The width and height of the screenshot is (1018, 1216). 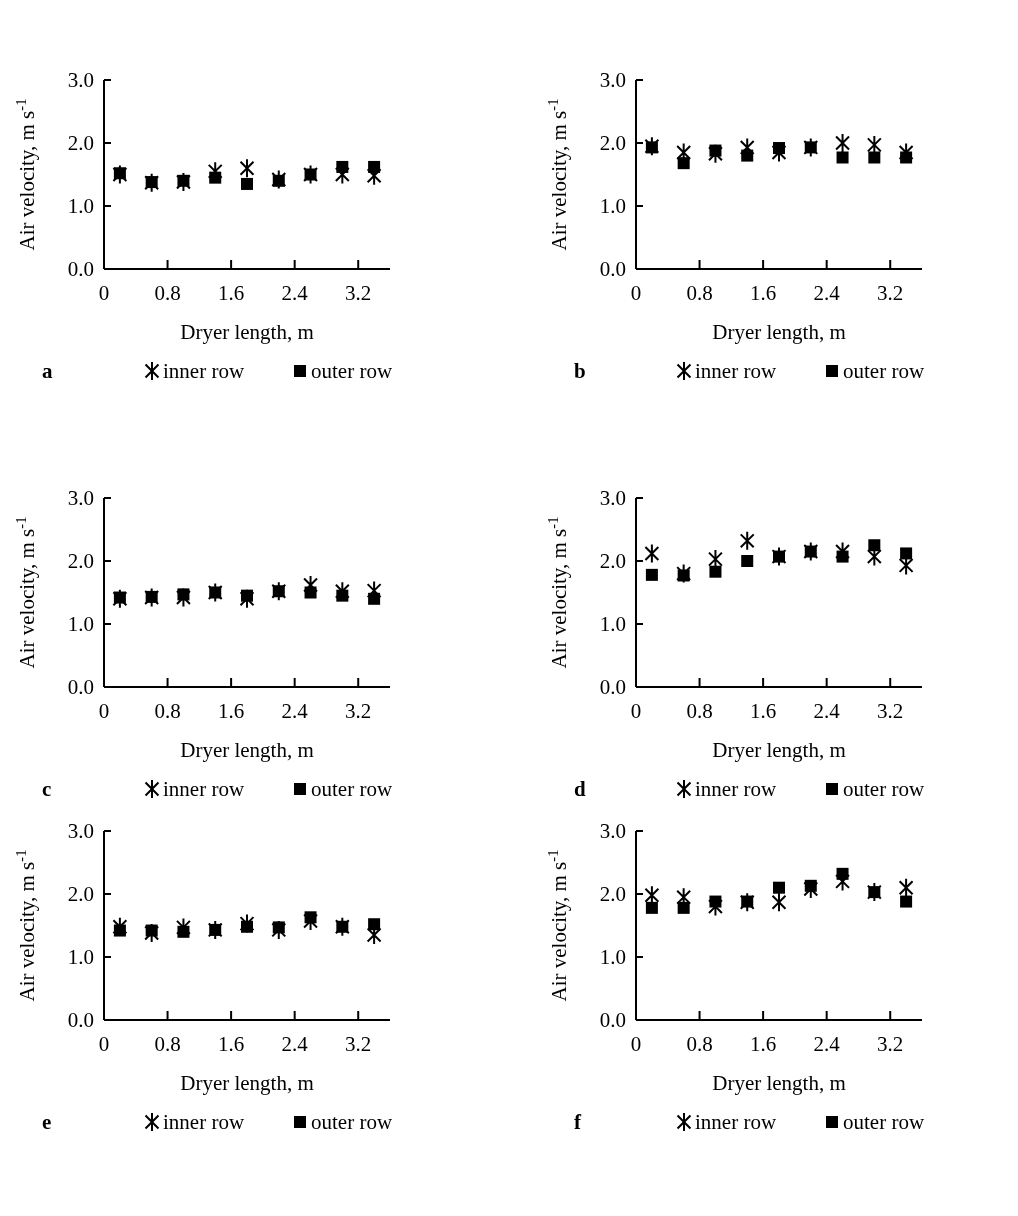 What do you see at coordinates (580, 789) in the screenshot?
I see `text: d` at bounding box center [580, 789].